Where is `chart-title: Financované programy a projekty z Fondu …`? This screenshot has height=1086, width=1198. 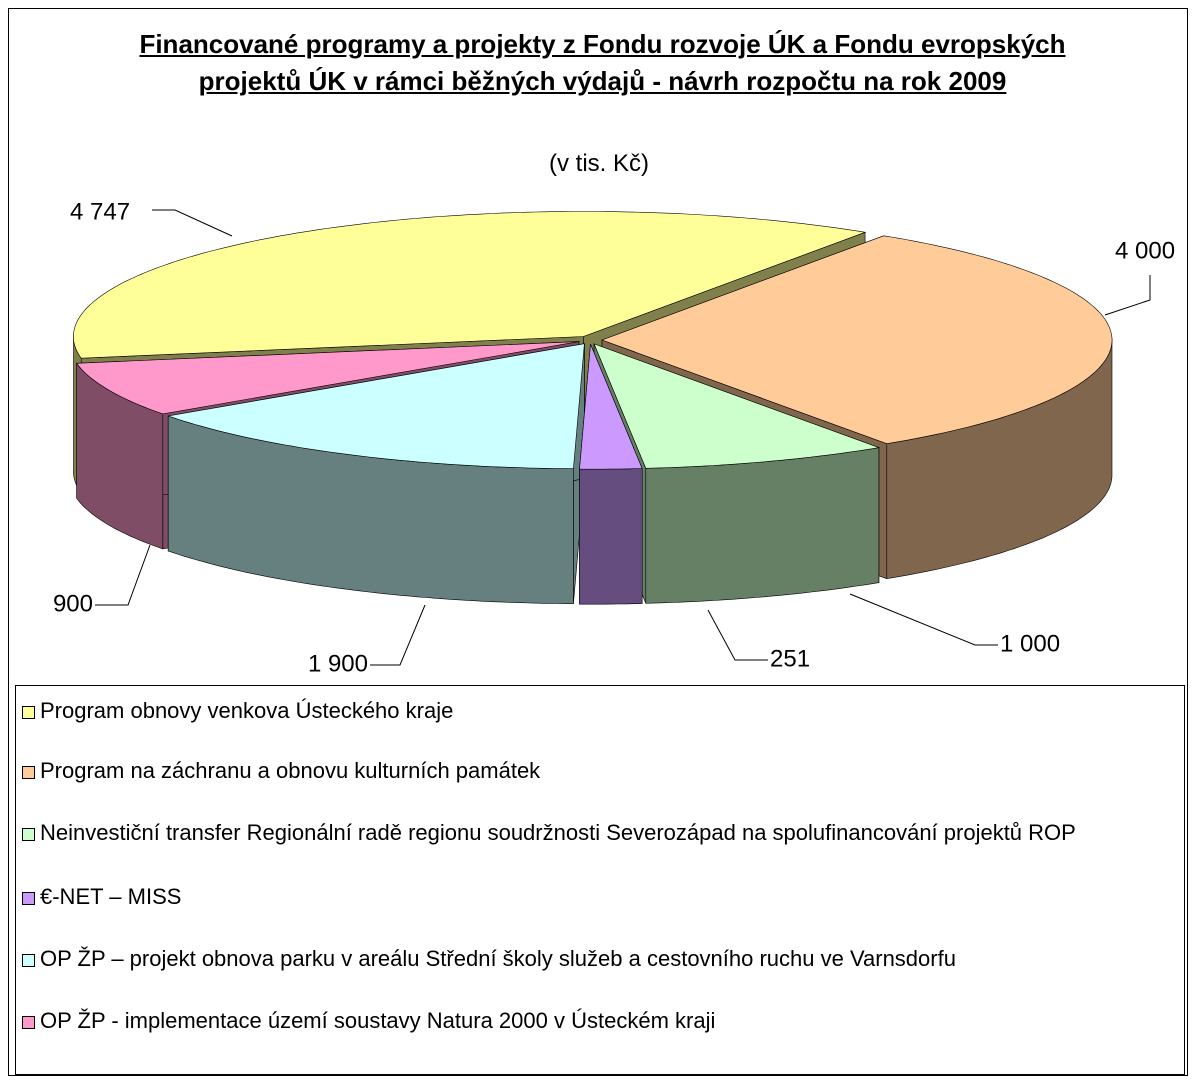 chart-title: Financované programy a projekty z Fondu … is located at coordinates (602, 62).